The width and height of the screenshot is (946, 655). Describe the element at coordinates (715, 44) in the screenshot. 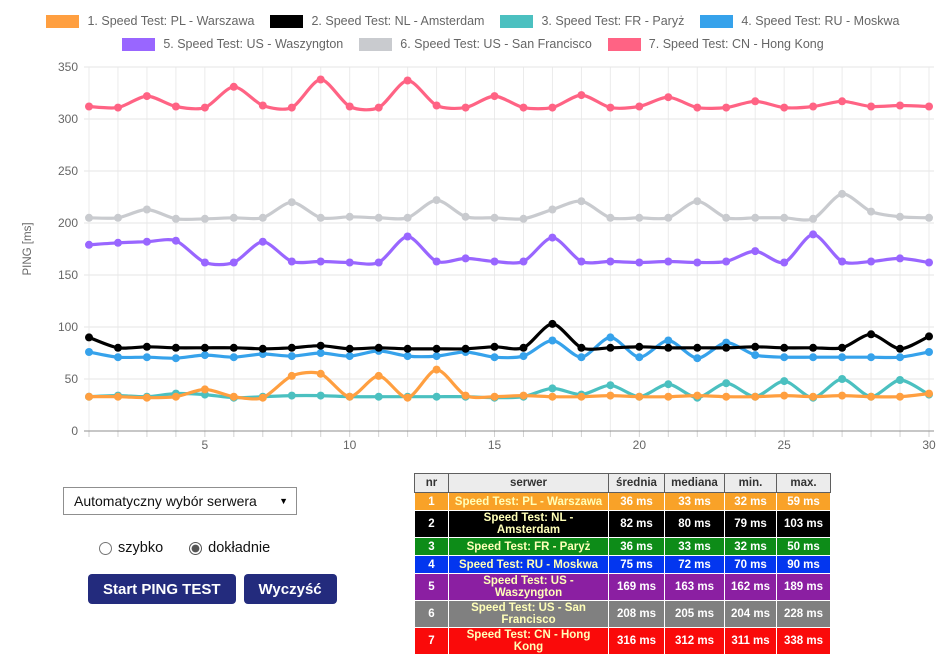

I see `legend-item: 7. Speed Test: CN - Hong Kong` at that location.